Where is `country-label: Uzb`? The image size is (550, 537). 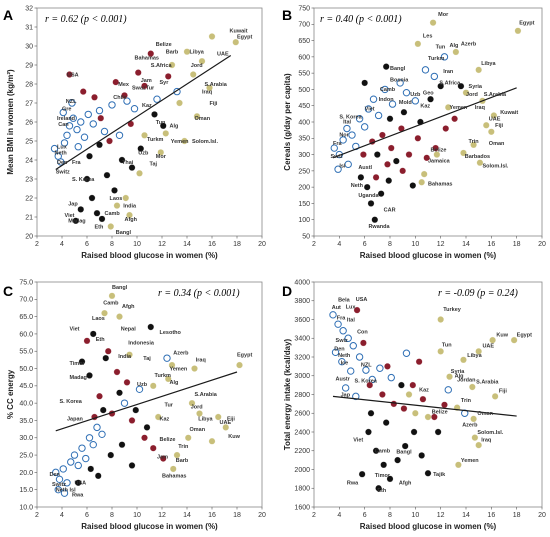 country-label: Uzb is located at coordinates (143, 153).